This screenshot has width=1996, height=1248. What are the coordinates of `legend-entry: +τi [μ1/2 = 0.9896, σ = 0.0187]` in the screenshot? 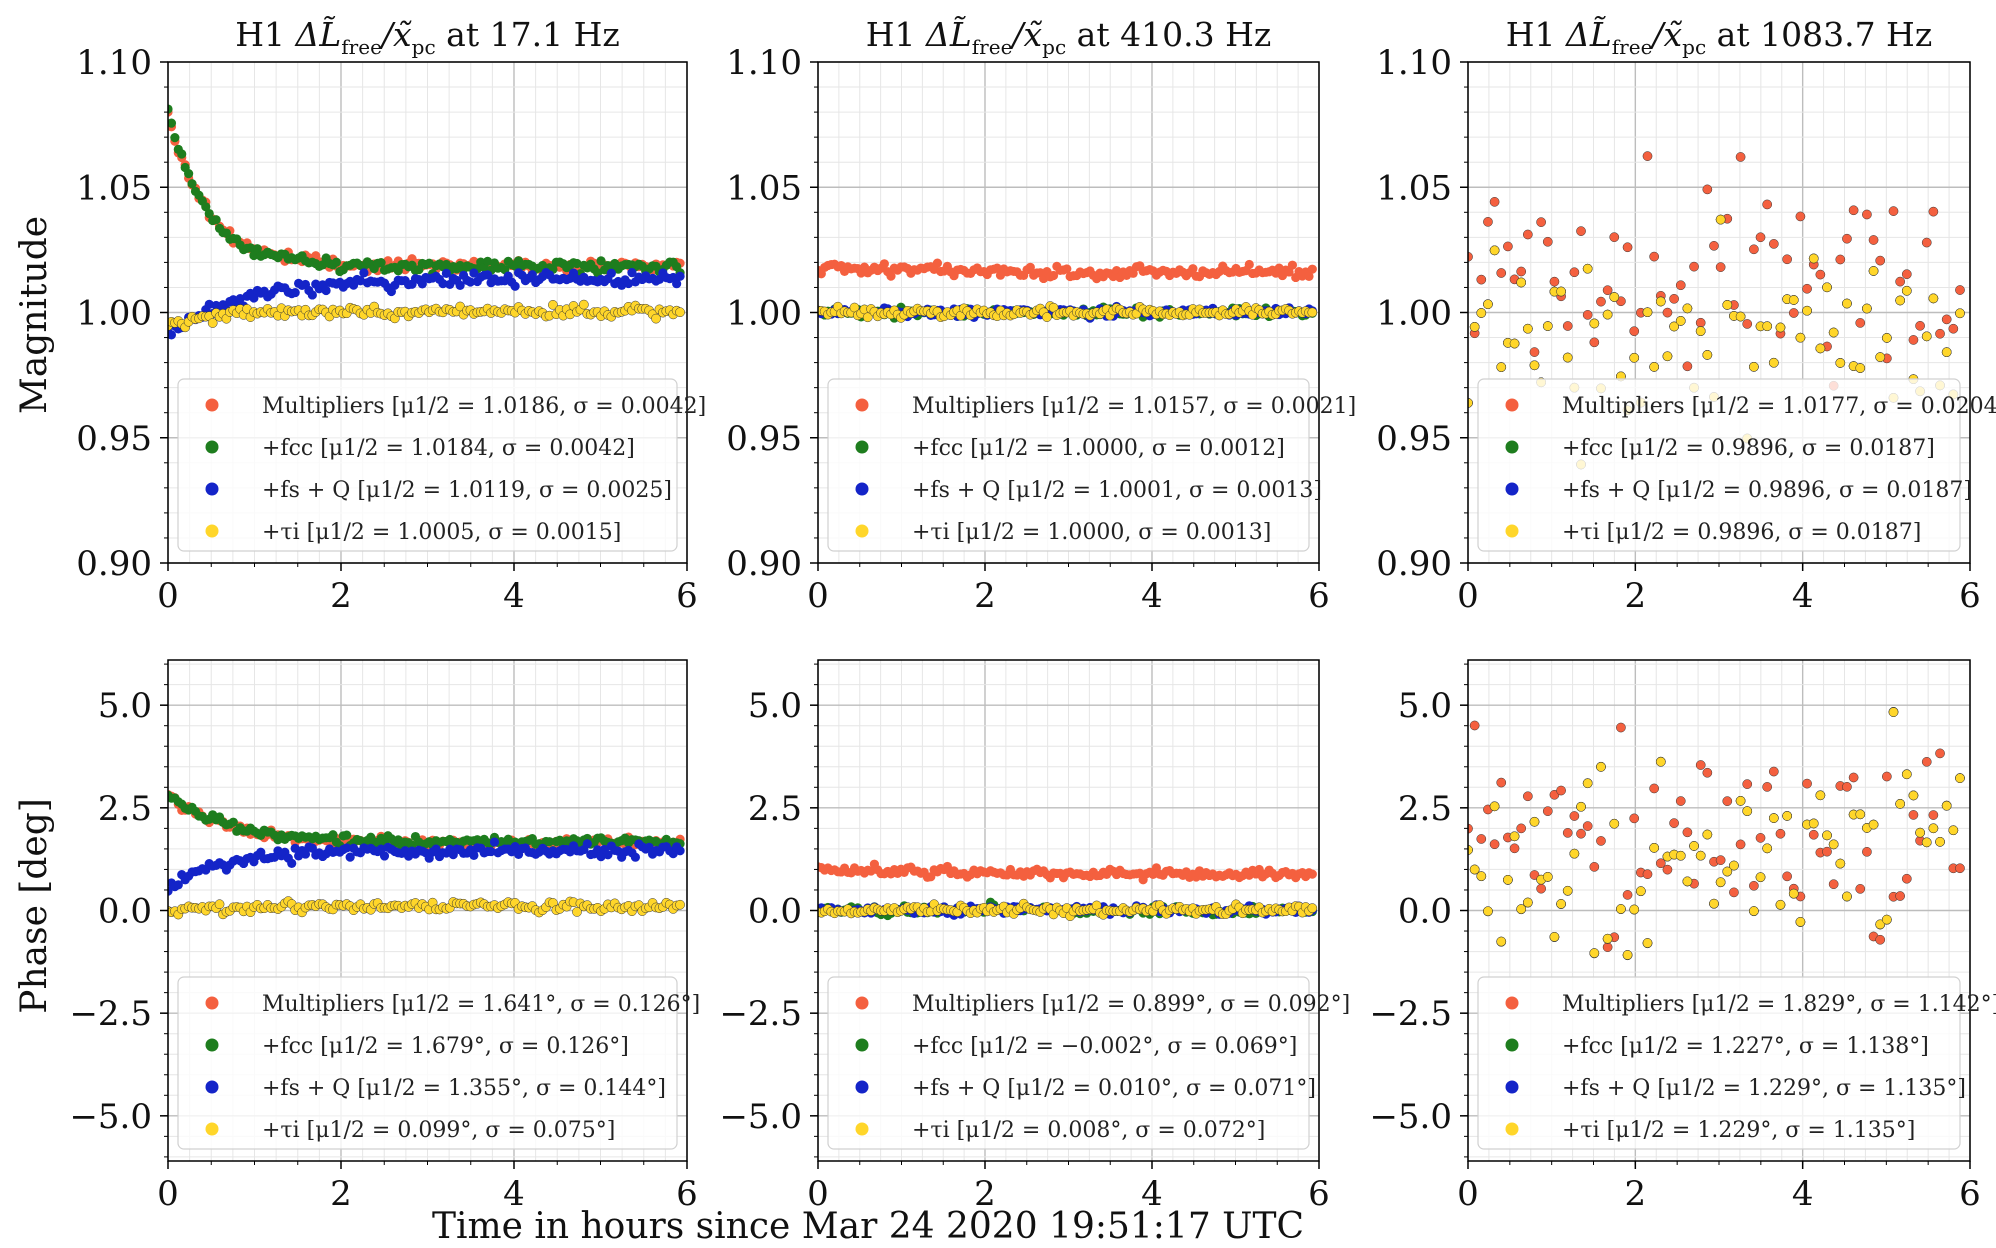 It's located at (1741, 532).